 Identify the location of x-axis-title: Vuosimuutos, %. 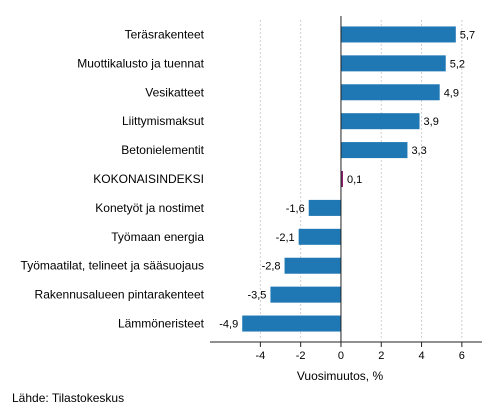
(340, 376).